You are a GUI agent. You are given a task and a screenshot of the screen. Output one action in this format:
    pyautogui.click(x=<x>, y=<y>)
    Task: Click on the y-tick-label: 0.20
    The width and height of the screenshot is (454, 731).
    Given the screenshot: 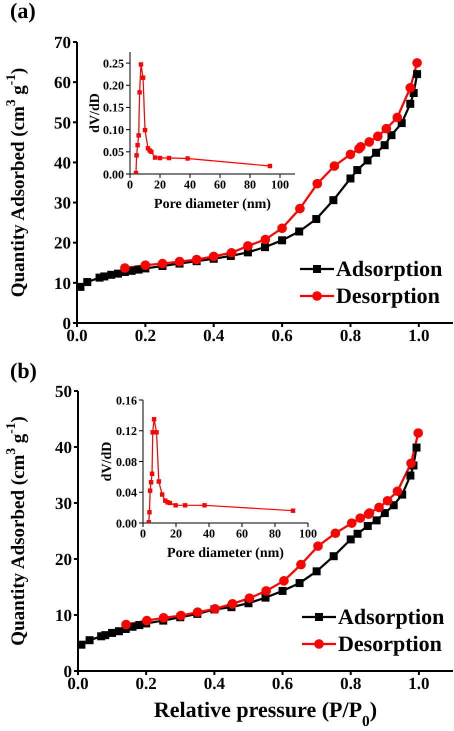 What is the action you would take?
    pyautogui.click(x=113, y=85)
    